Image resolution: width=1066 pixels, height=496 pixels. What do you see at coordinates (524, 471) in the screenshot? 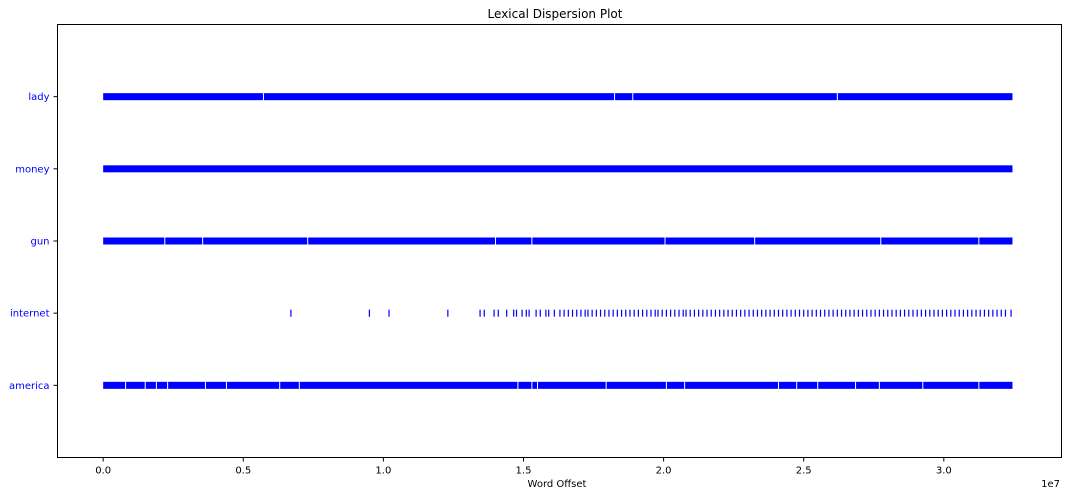
I see `x-tick-label: 1.5` at bounding box center [524, 471].